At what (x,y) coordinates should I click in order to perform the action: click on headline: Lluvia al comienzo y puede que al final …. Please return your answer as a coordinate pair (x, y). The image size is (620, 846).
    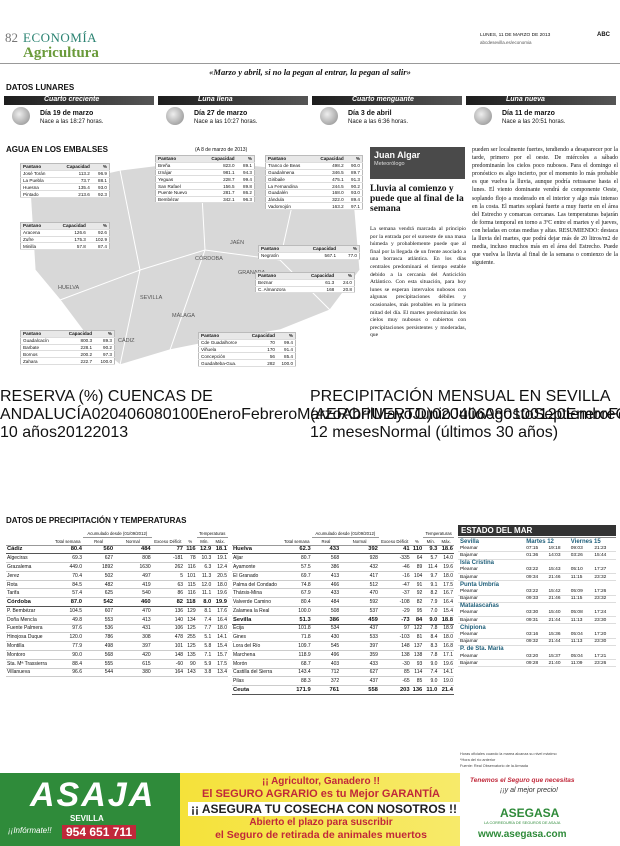
    Looking at the image, I should click on (417, 199).